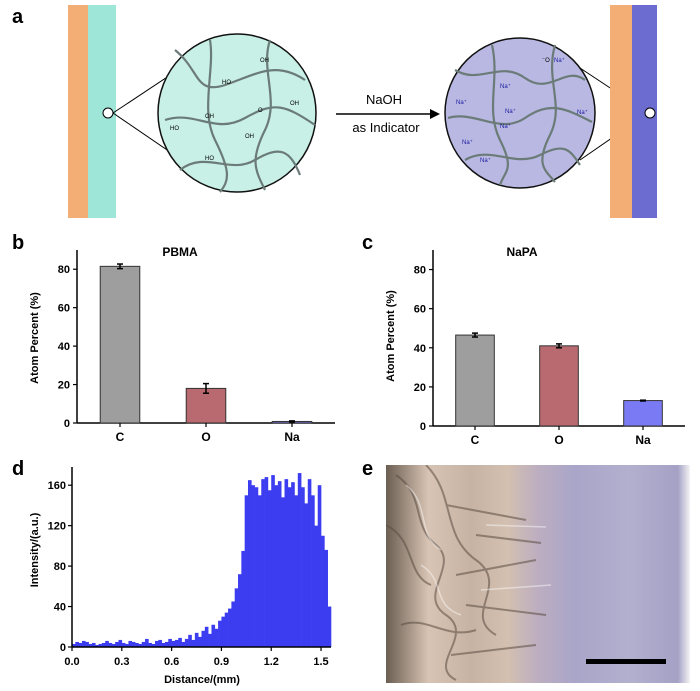 The height and width of the screenshot is (691, 700). What do you see at coordinates (35, 338) in the screenshot?
I see `pbma-ylabel: Atom Percent (%)` at bounding box center [35, 338].